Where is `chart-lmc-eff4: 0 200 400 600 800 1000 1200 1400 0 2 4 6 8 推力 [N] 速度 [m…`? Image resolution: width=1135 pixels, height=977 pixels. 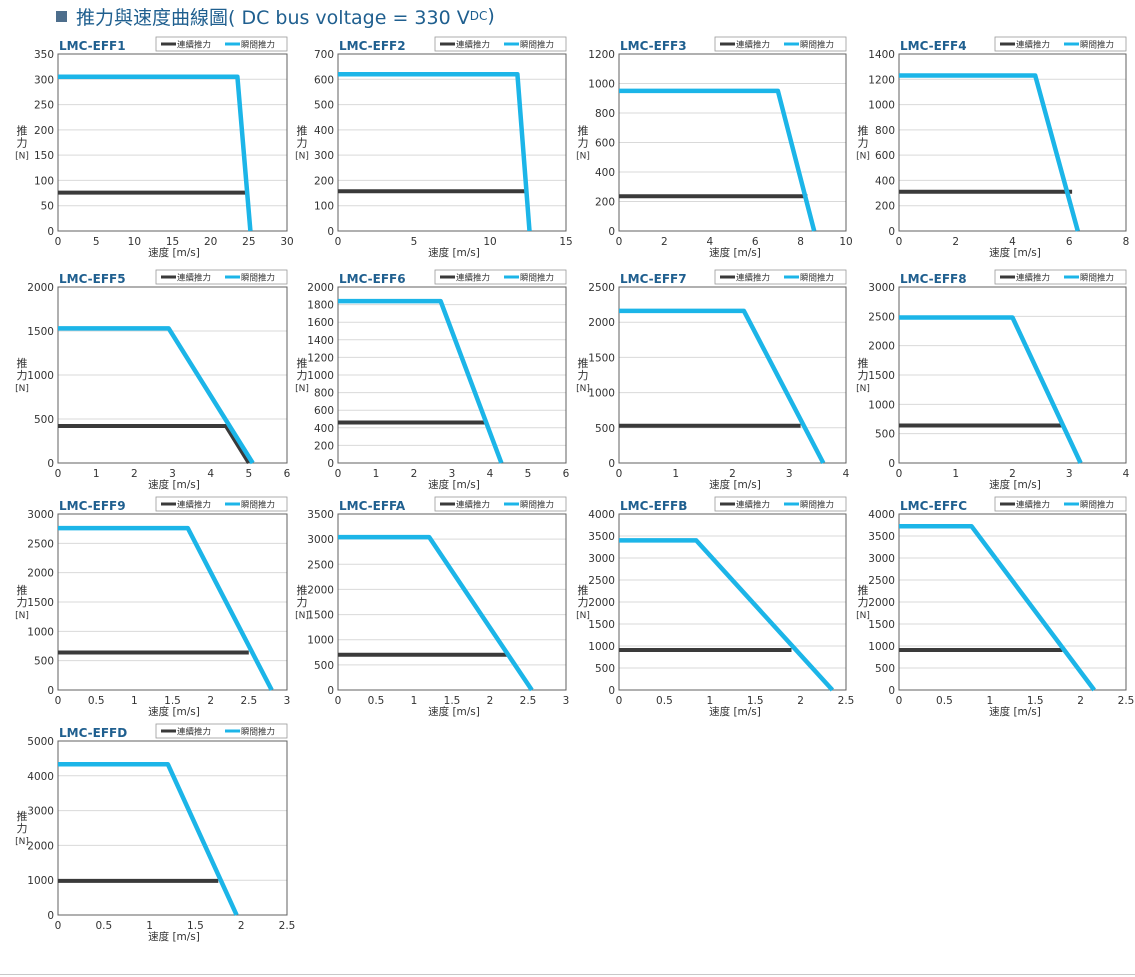
chart-lmc-eff4: 0 200 400 600 800 1000 1200 1400 0 2 4 6 8 推力 [N] 速度 [m… is located at coordinates (992, 147).